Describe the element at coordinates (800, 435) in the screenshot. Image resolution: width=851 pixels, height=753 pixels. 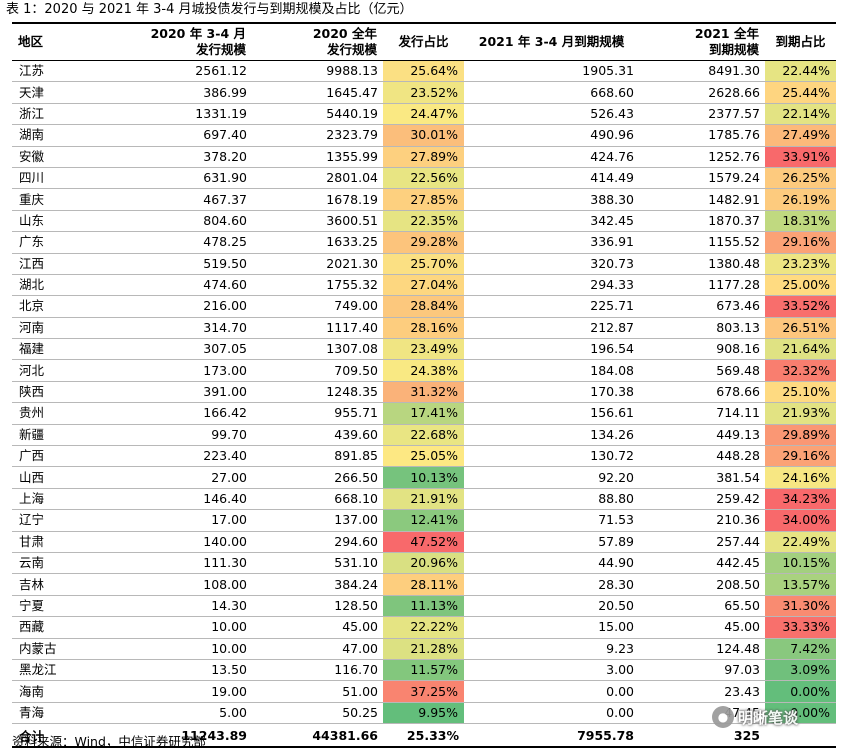
I see `cell-mature-ratio: 29.89%` at that location.